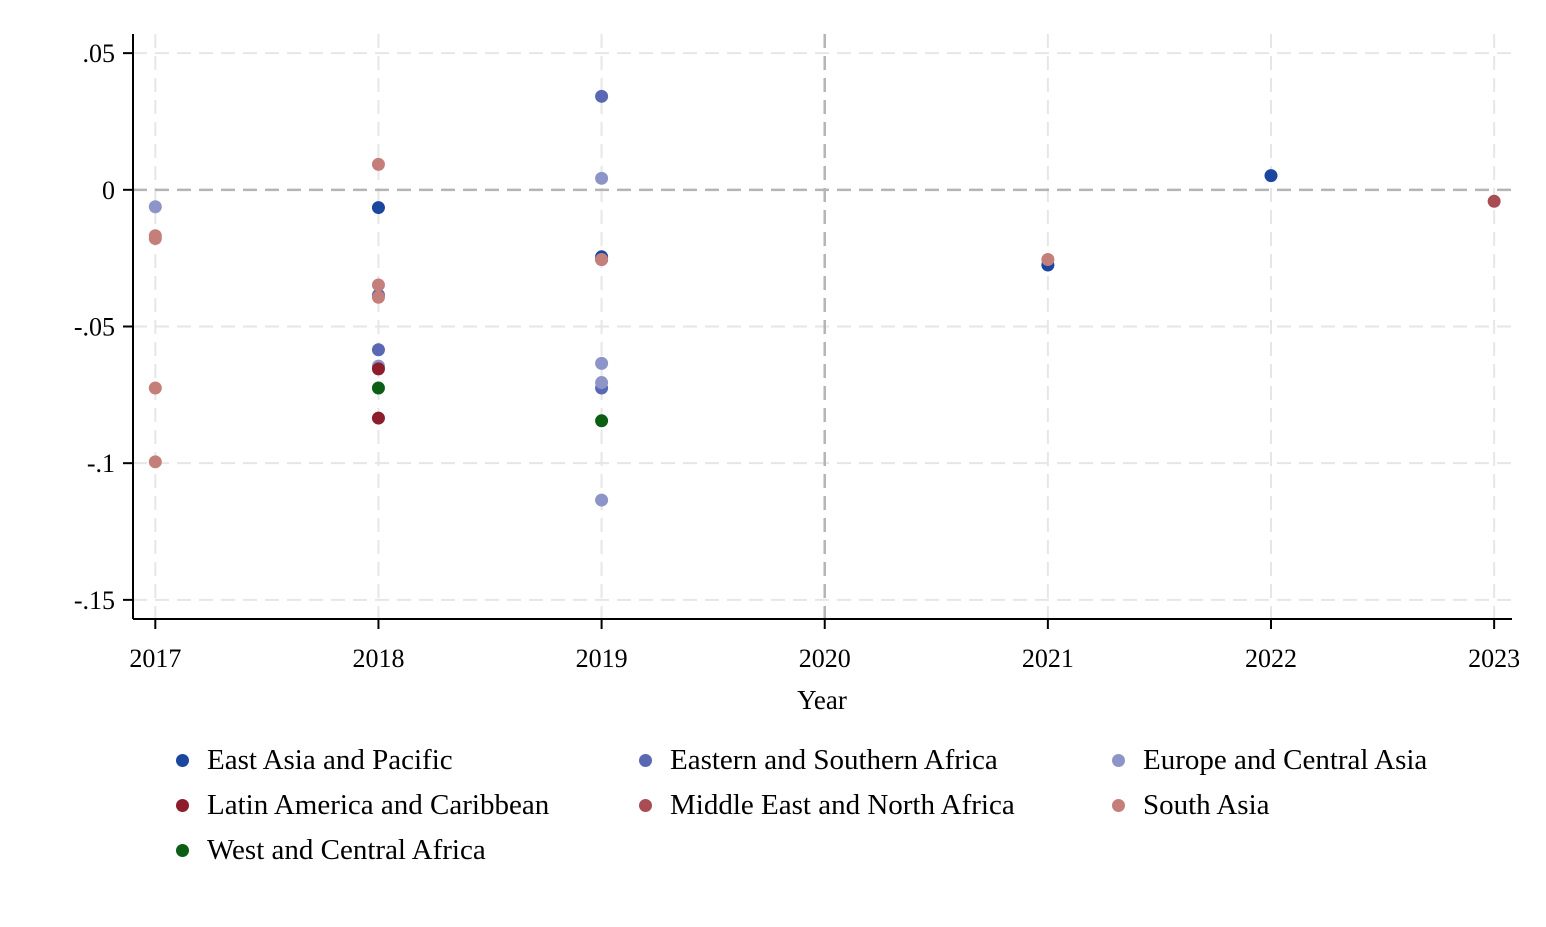 The image size is (1546, 927). Describe the element at coordinates (1294, 805) in the screenshot. I see `legend-item: South Asia` at that location.